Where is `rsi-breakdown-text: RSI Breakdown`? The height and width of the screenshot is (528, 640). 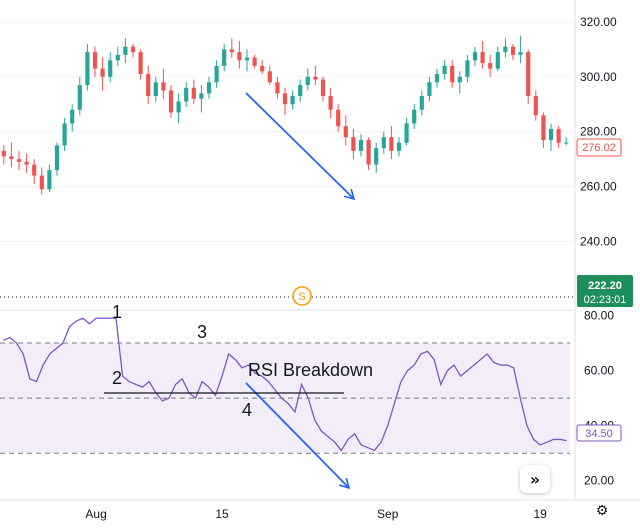 rsi-breakdown-text: RSI Breakdown is located at coordinates (310, 370).